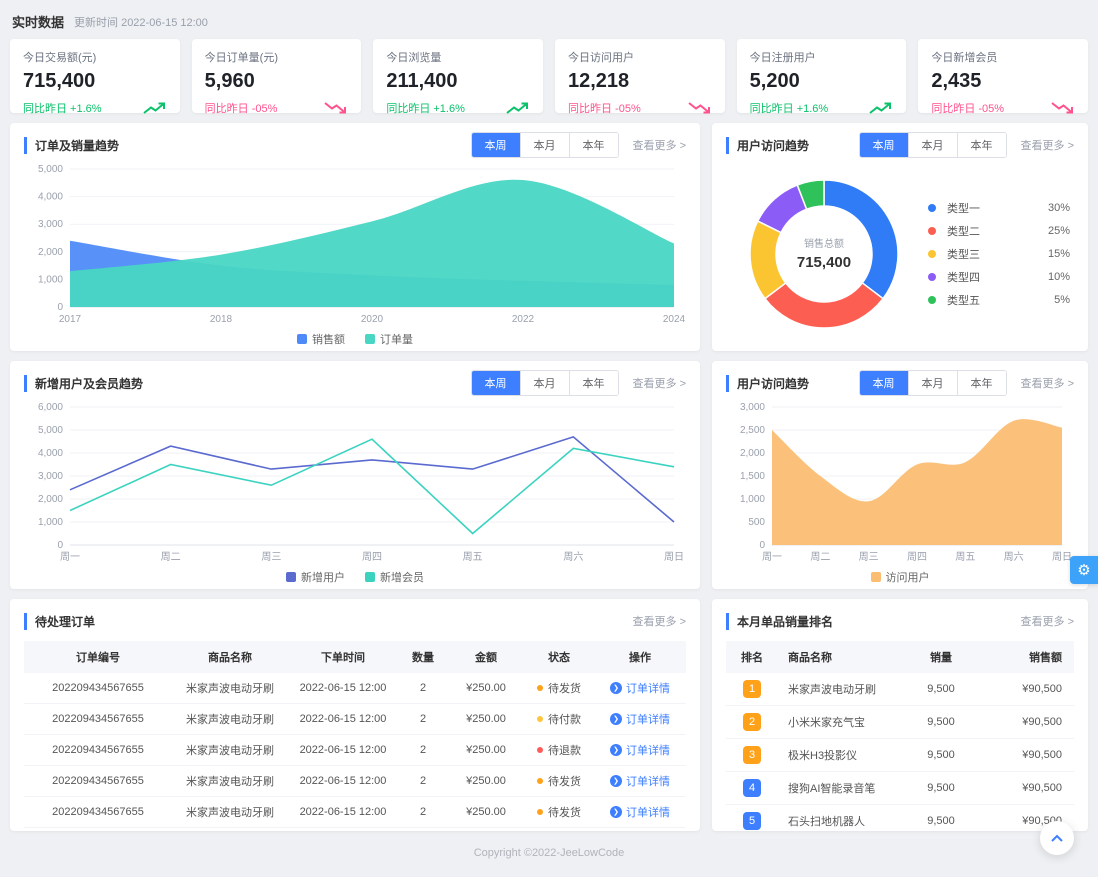 The height and width of the screenshot is (877, 1098). What do you see at coordinates (601, 58) in the screenshot?
I see `stat-label: 今日访问用户` at bounding box center [601, 58].